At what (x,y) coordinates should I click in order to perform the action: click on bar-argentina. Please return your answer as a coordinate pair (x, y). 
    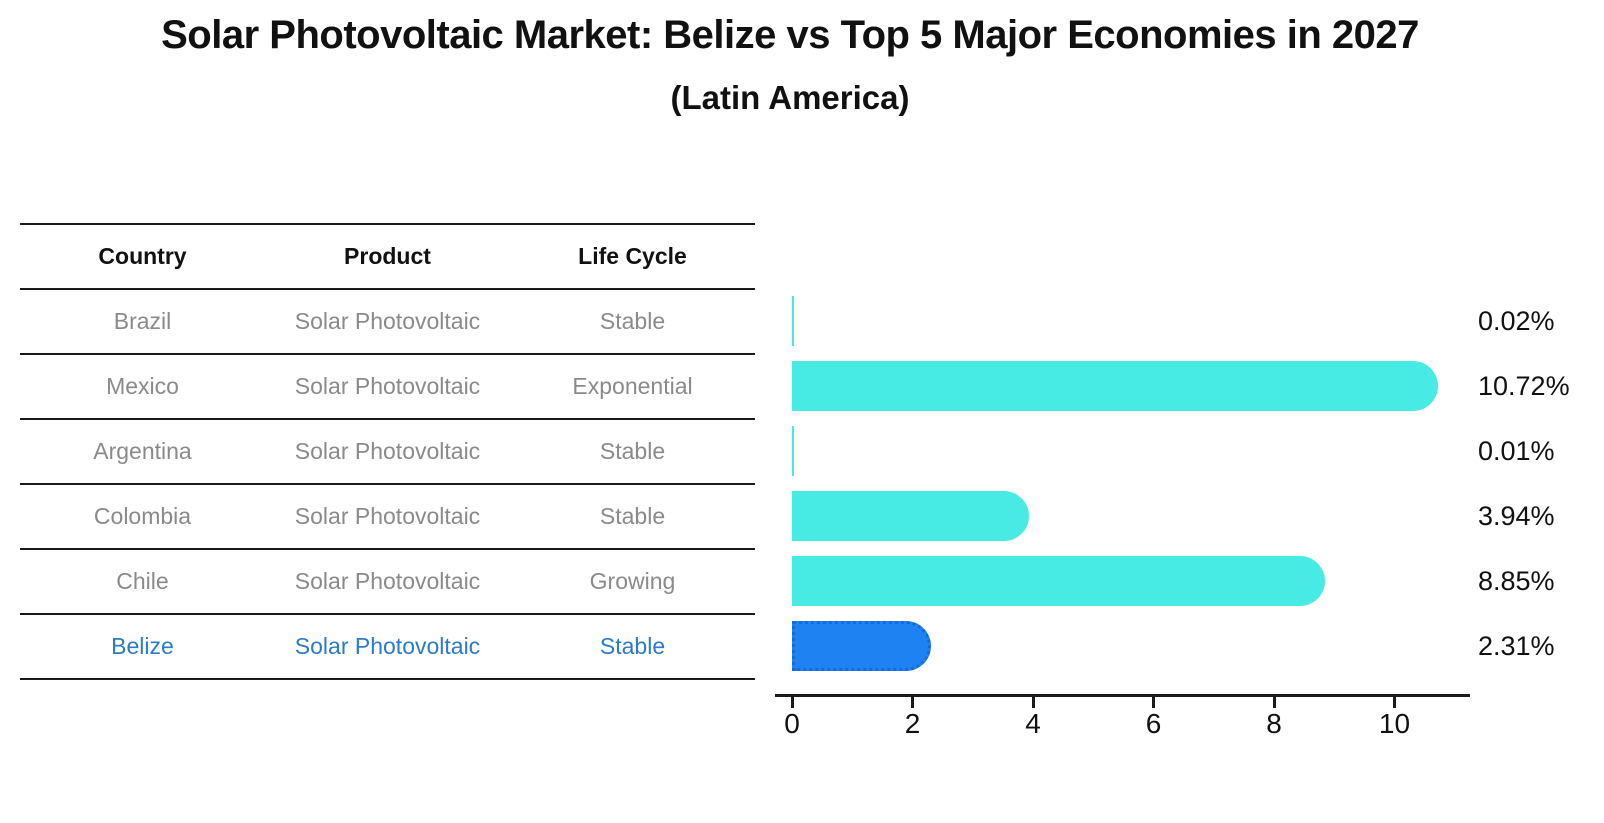
    Looking at the image, I should click on (793, 450).